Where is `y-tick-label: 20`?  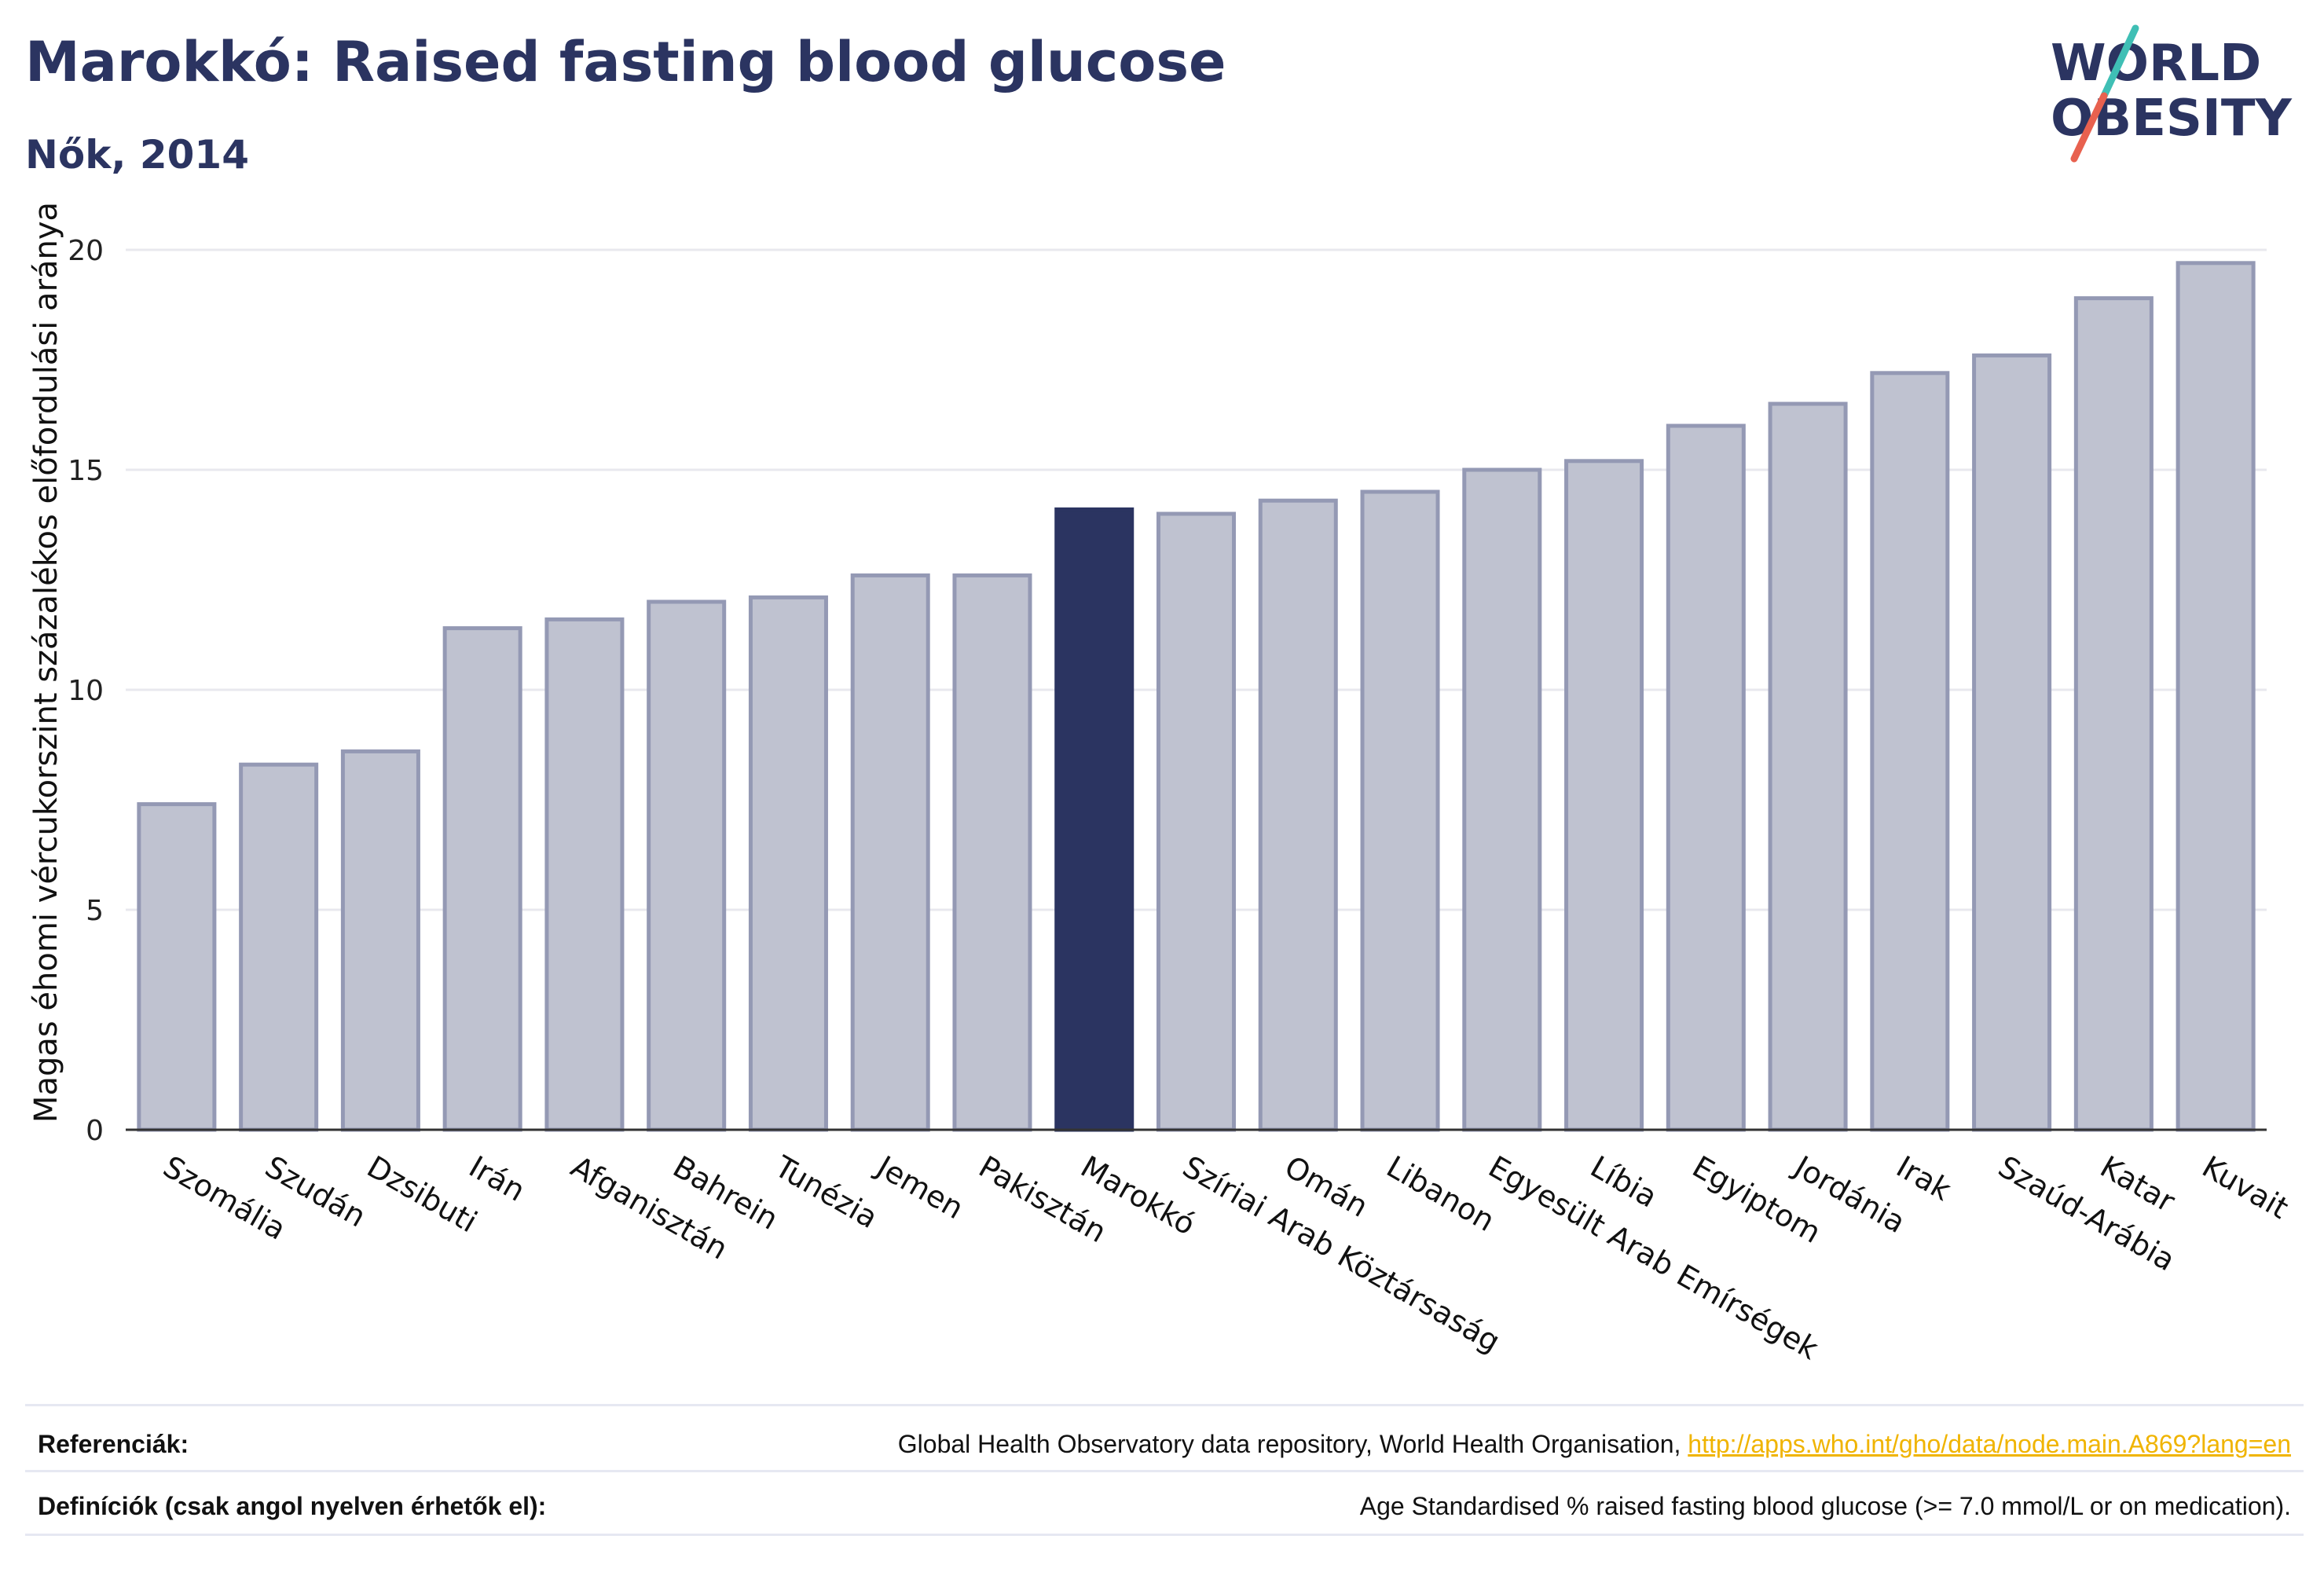 y-tick-label: 20 is located at coordinates (86, 251).